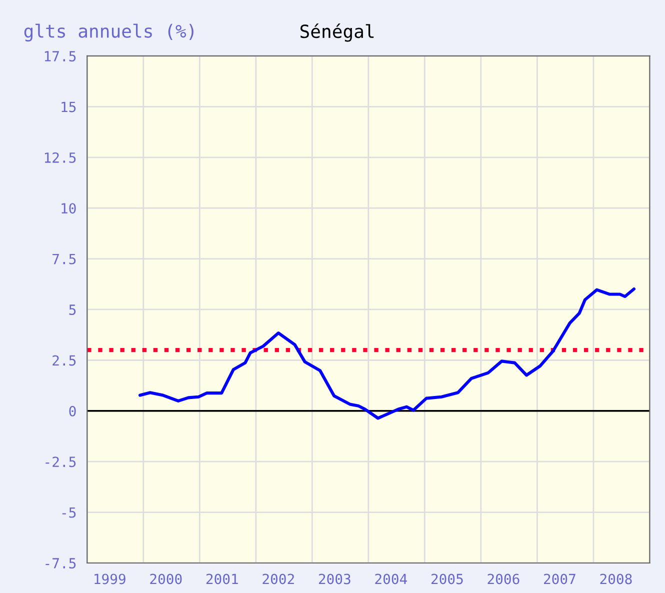  What do you see at coordinates (64, 360) in the screenshot?
I see `y-tick-label: 2.5` at bounding box center [64, 360].